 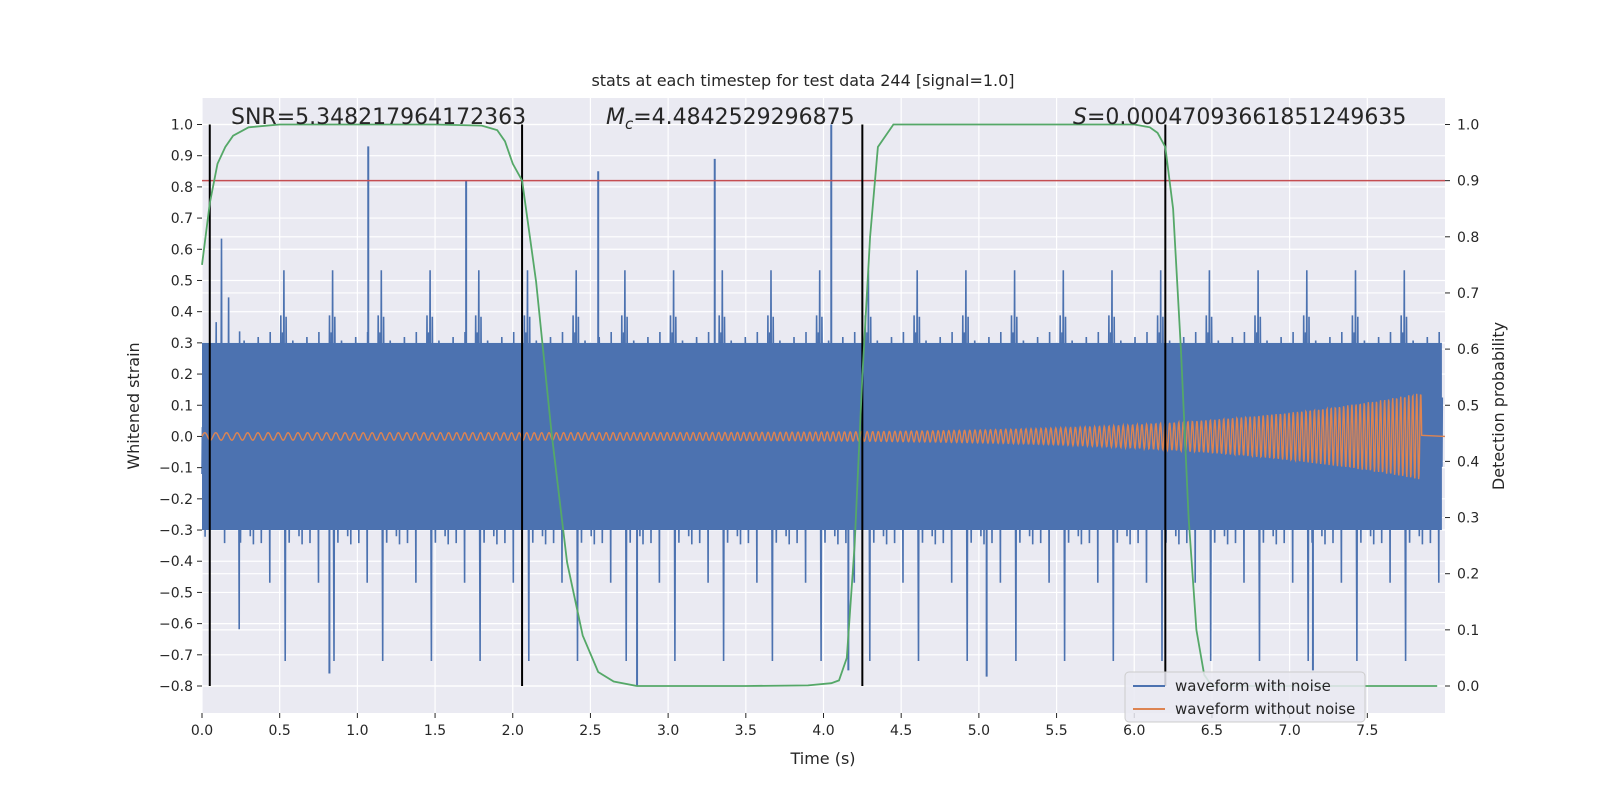 I want to click on snr-annotation: SNR=5.348217964172363, so click(x=378, y=117).